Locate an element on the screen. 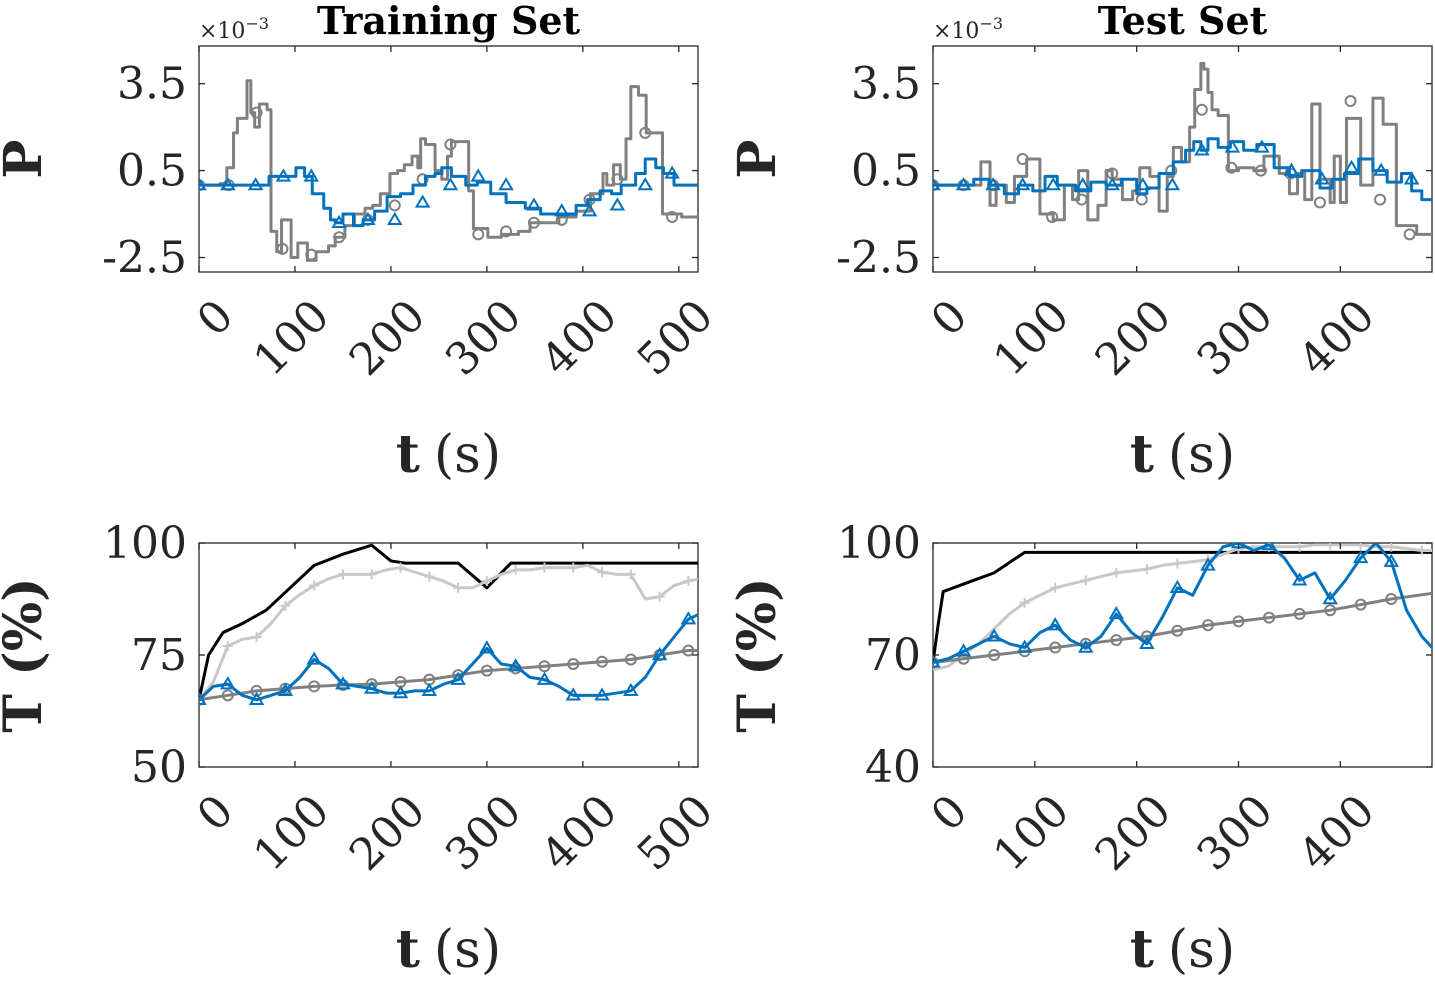 The image size is (1435, 983). x-tick-label: 100 is located at coordinates (291, 832).